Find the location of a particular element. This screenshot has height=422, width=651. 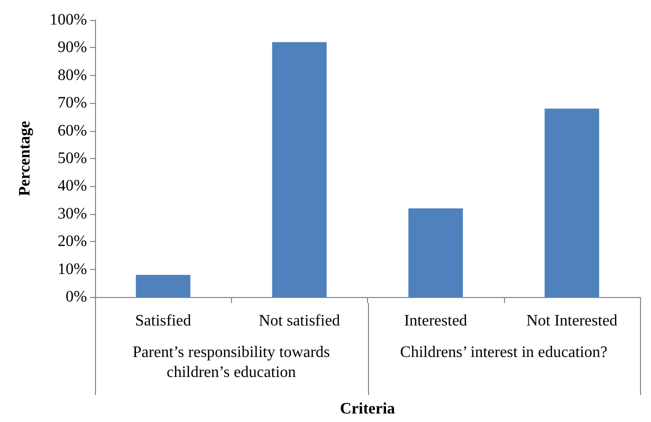

x-tick-label: Interested is located at coordinates (436, 321).